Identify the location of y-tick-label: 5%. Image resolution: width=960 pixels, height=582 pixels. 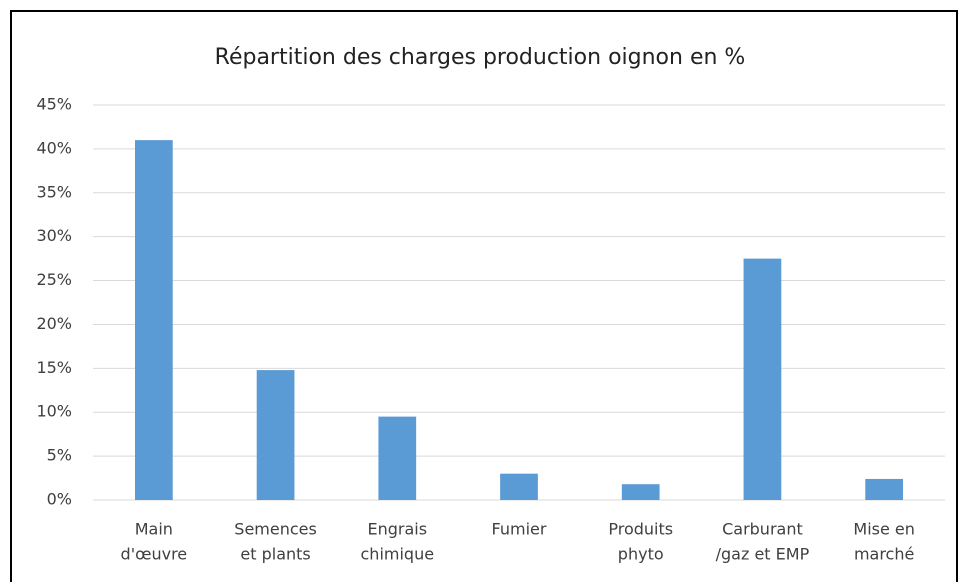
(59, 455).